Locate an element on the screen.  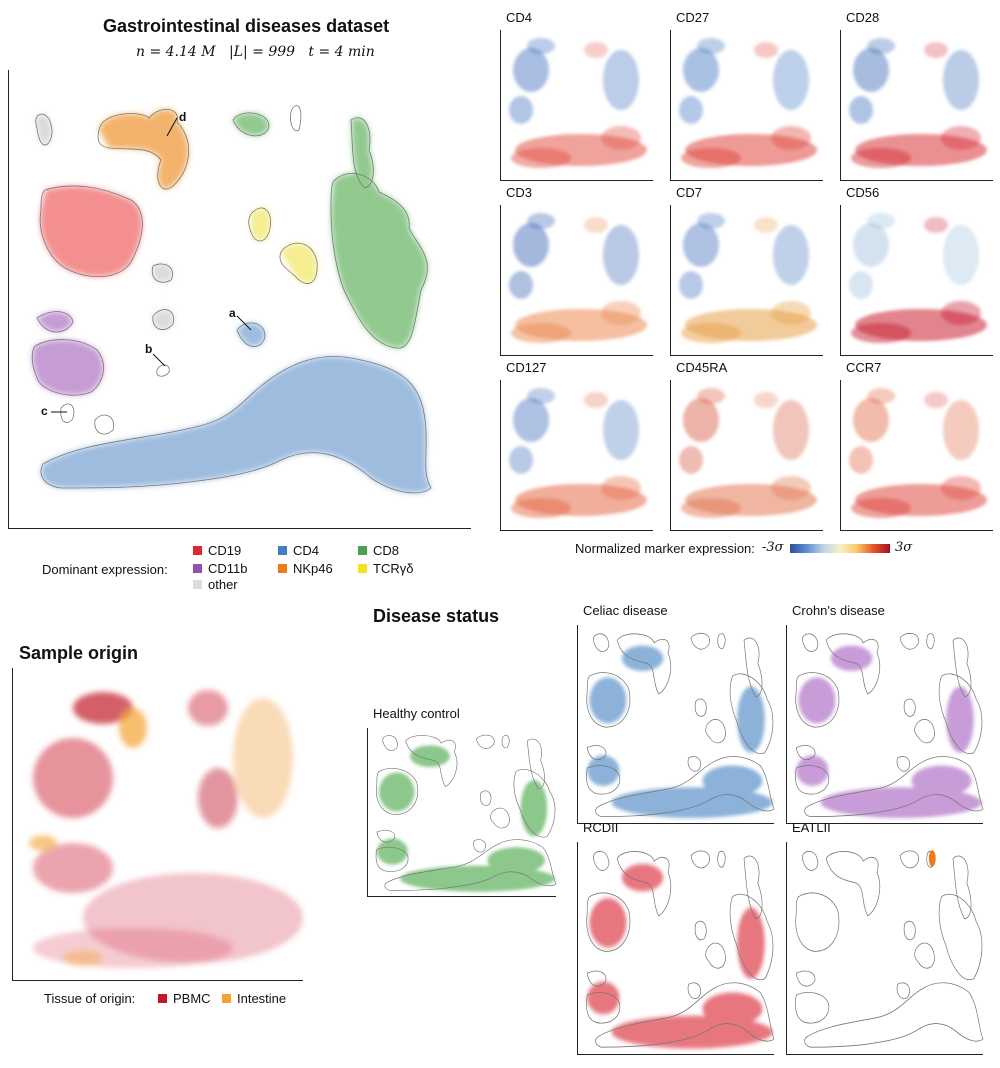
disease-panel-eatlii is located at coordinates (885, 948).